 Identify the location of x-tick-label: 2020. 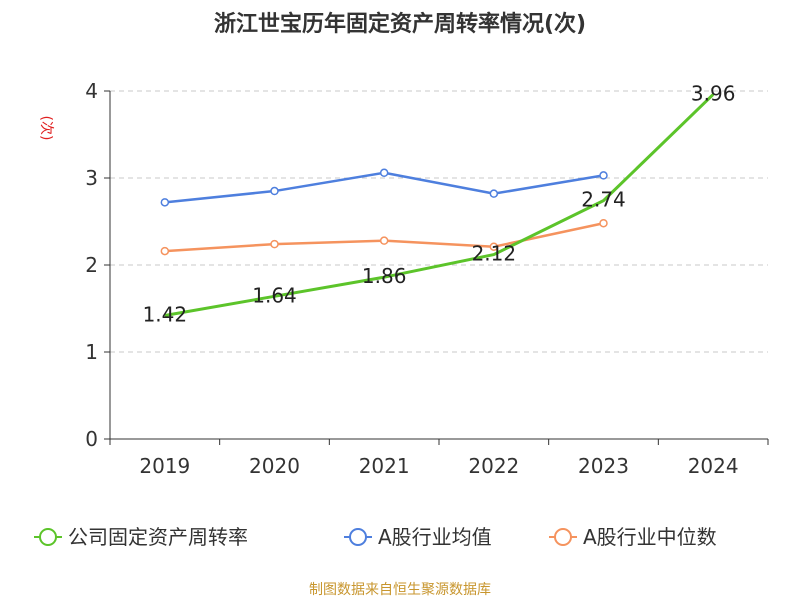
(274, 466).